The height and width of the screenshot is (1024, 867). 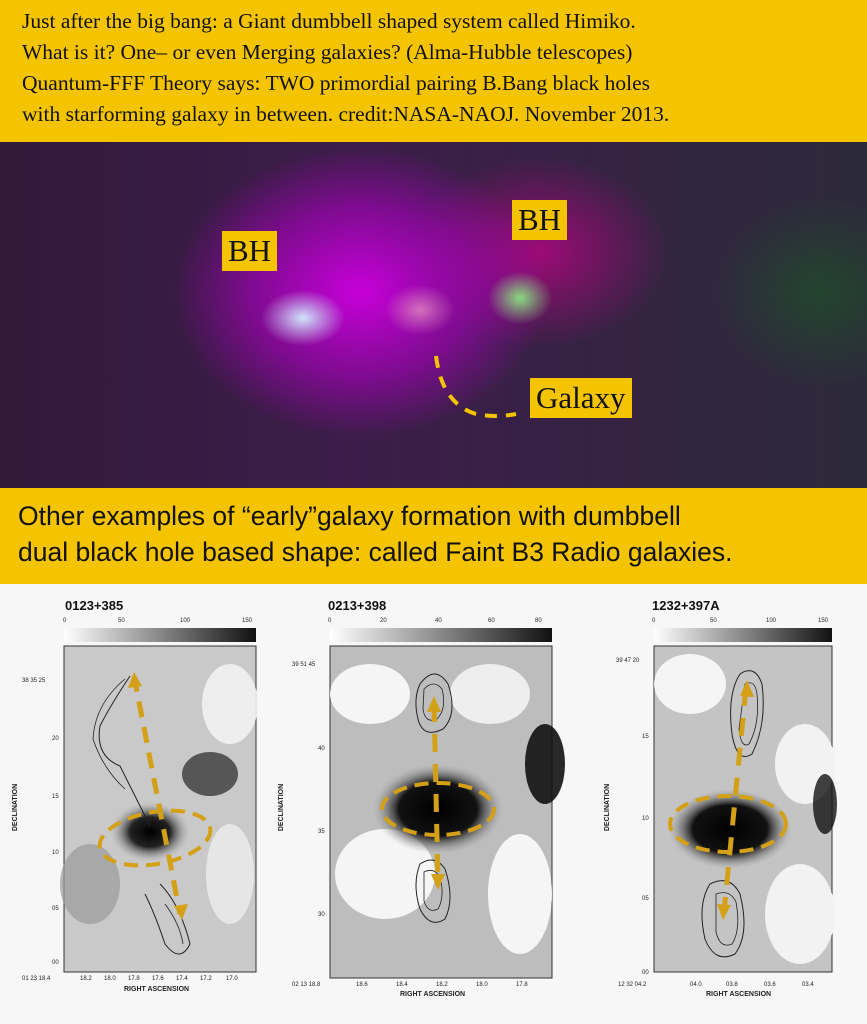 I want to click on y-tick: 39 51 45, so click(x=304, y=665).